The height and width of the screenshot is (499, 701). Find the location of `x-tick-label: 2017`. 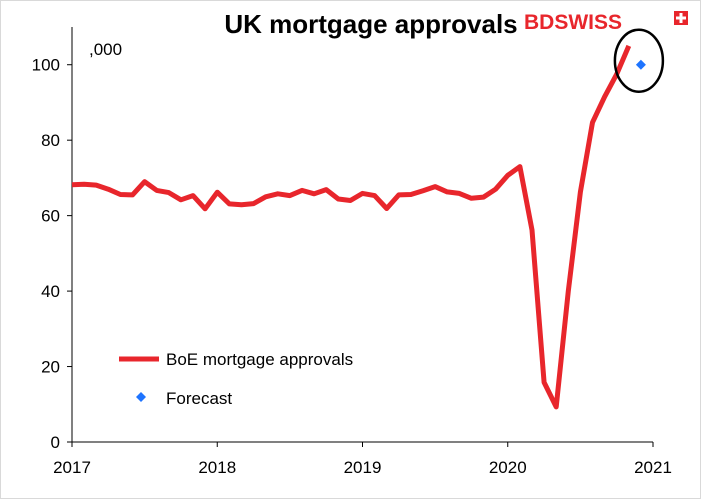

x-tick-label: 2017 is located at coordinates (72, 467).